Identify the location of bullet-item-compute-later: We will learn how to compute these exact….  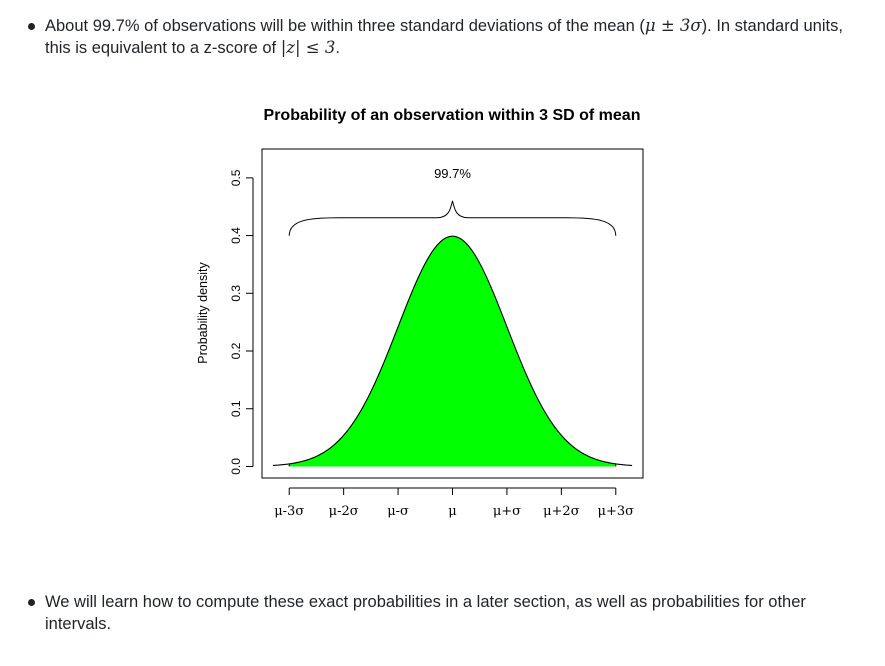
(443, 613).